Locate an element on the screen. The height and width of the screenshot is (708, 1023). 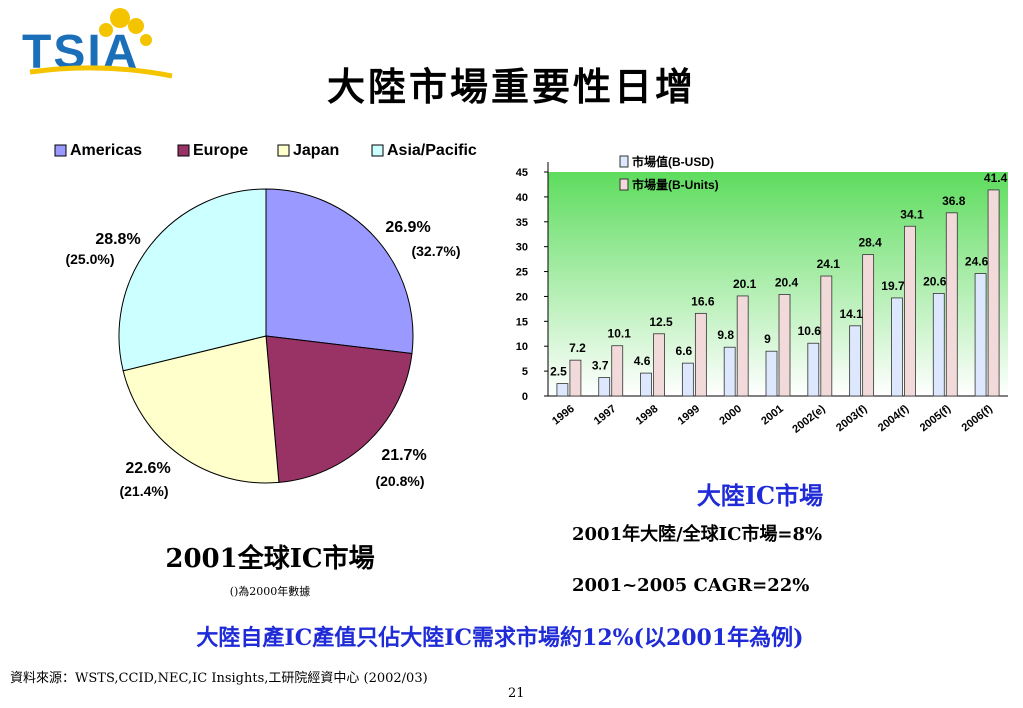
logo-sun-icon is located at coordinates (125, 27).